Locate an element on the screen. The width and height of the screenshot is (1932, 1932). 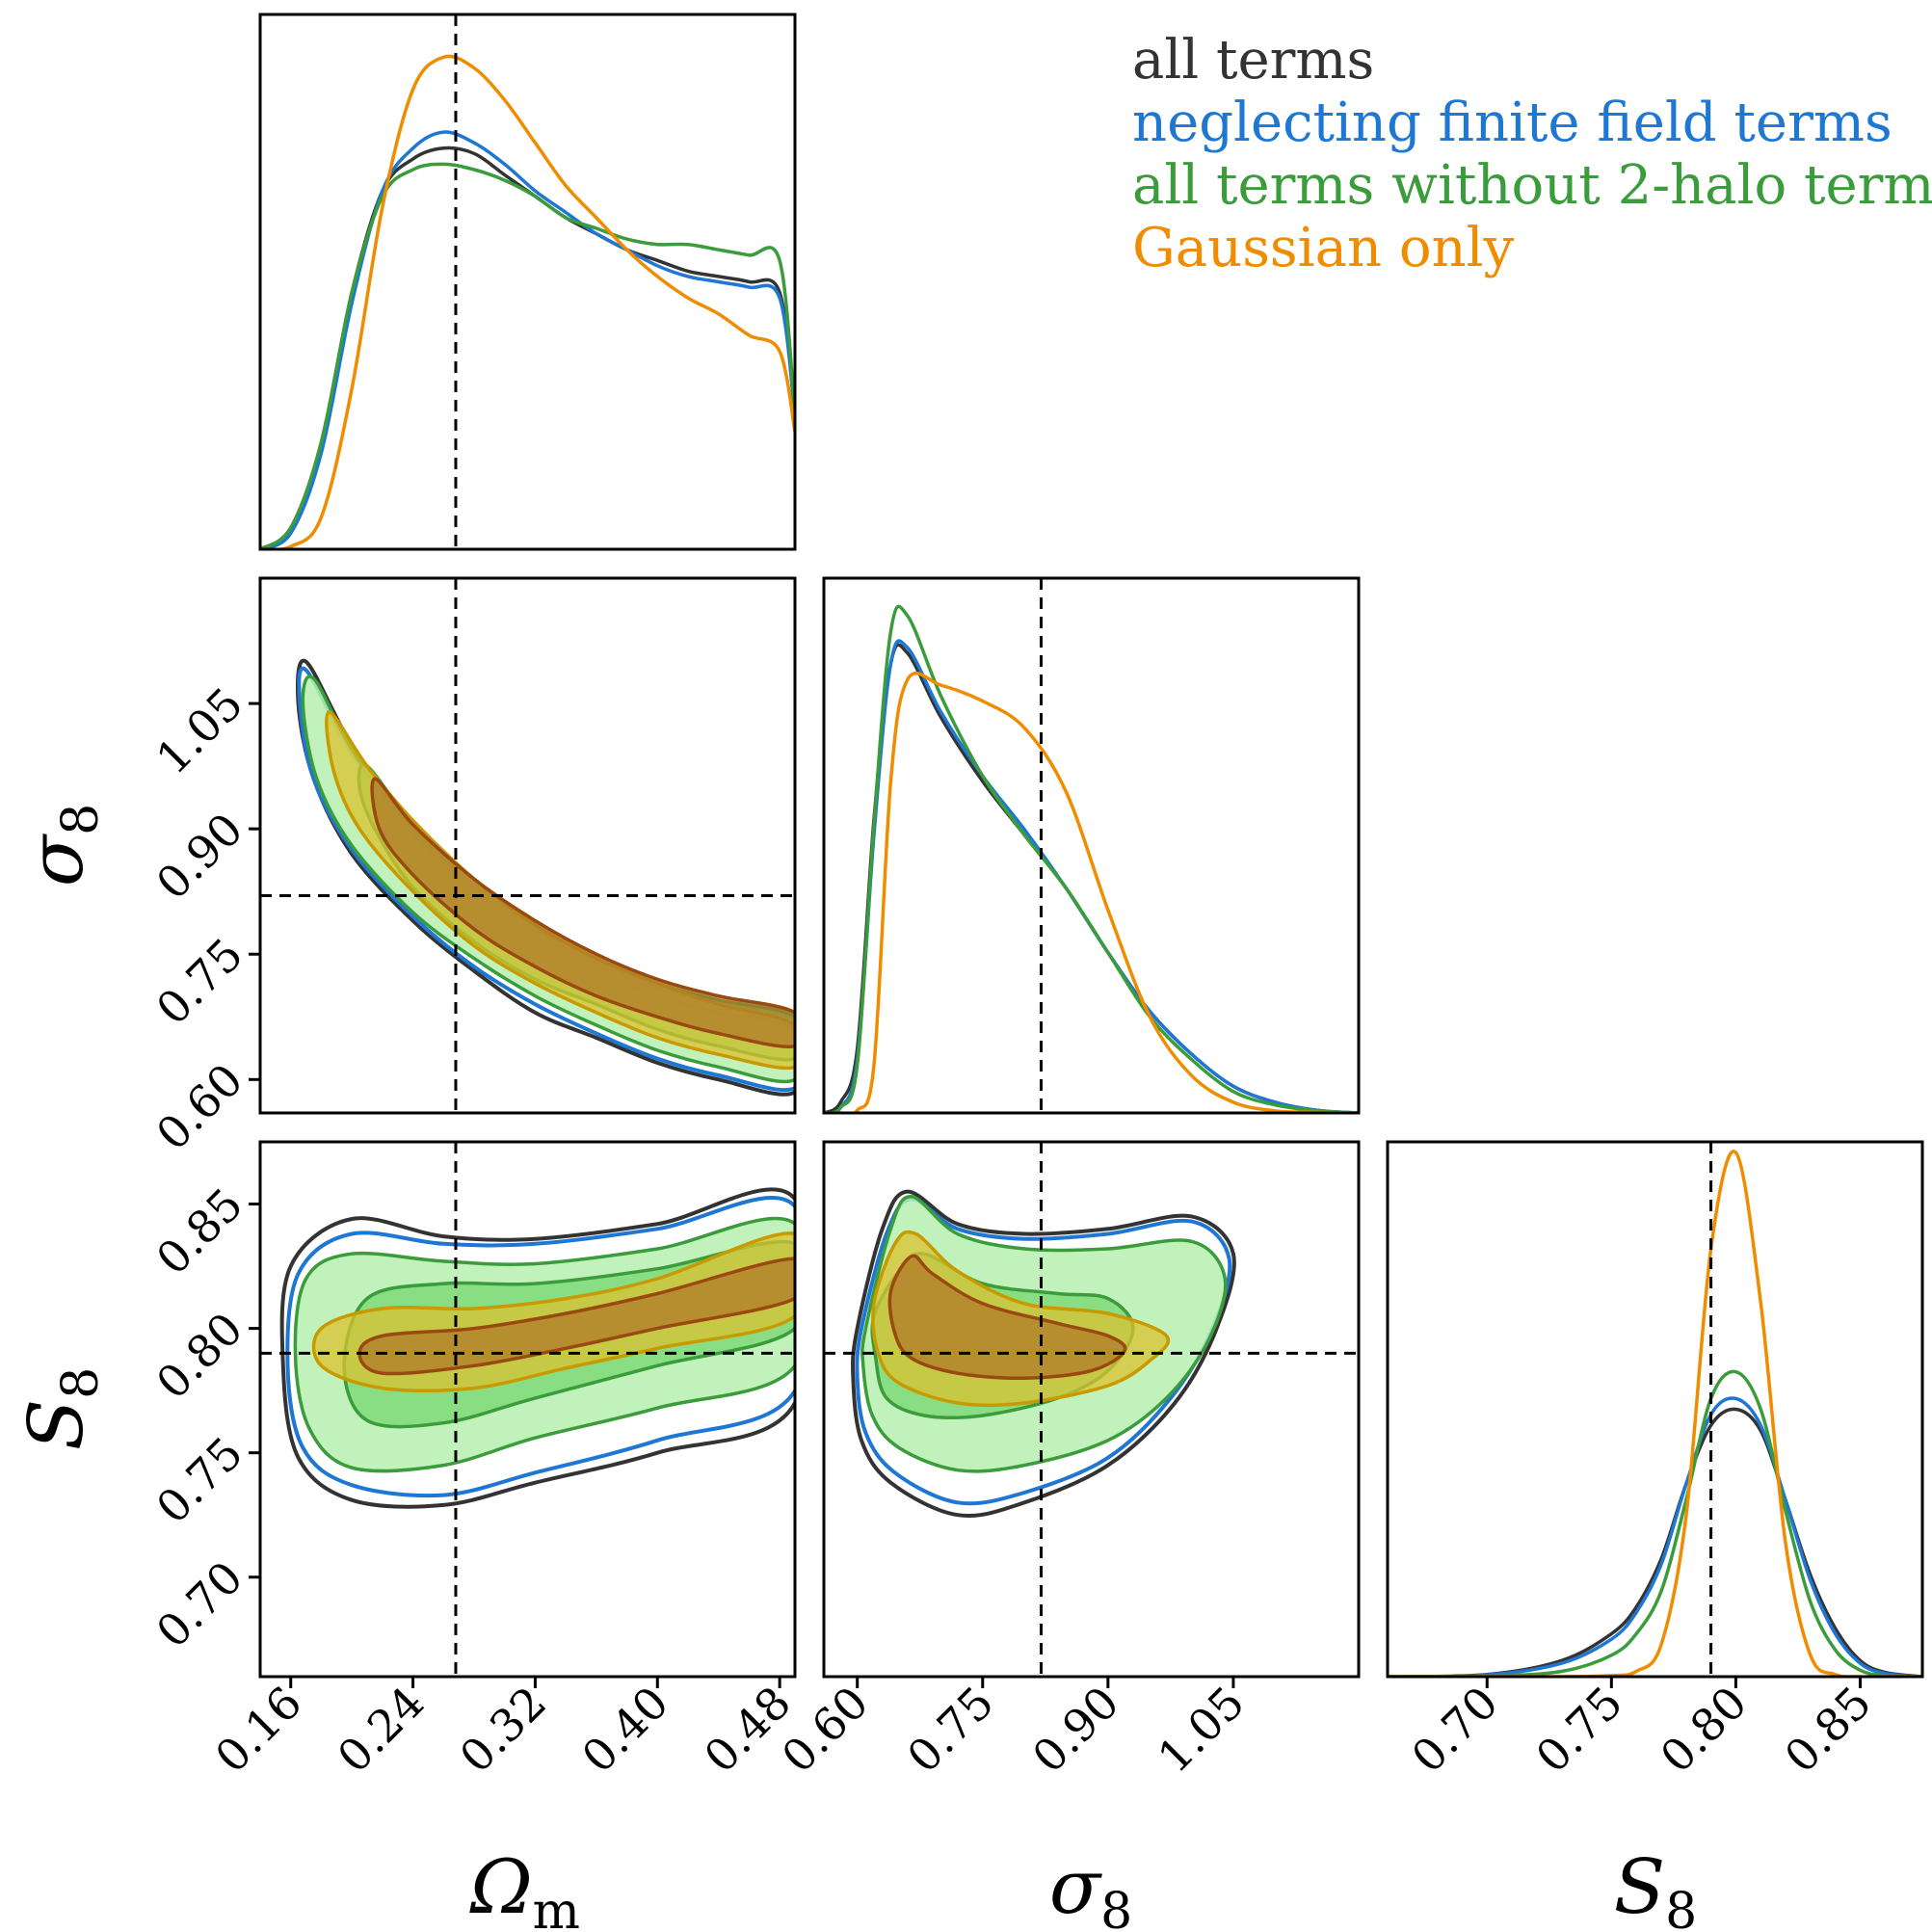
xtick-label-S8-0: 0.70 is located at coordinates (1454, 1730).